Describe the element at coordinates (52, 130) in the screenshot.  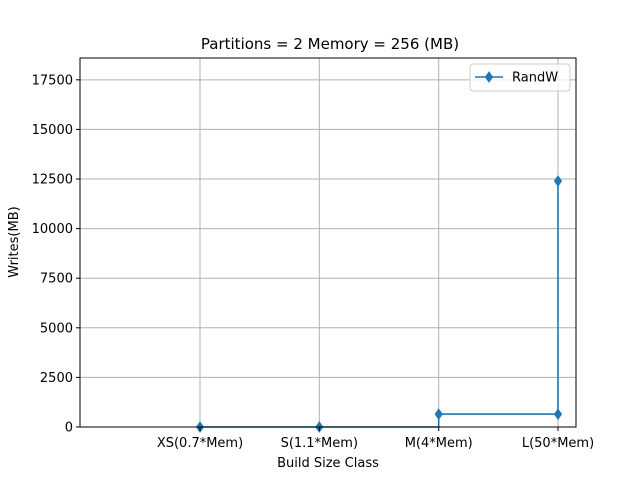
I see `y-tick-label: 15000` at that location.